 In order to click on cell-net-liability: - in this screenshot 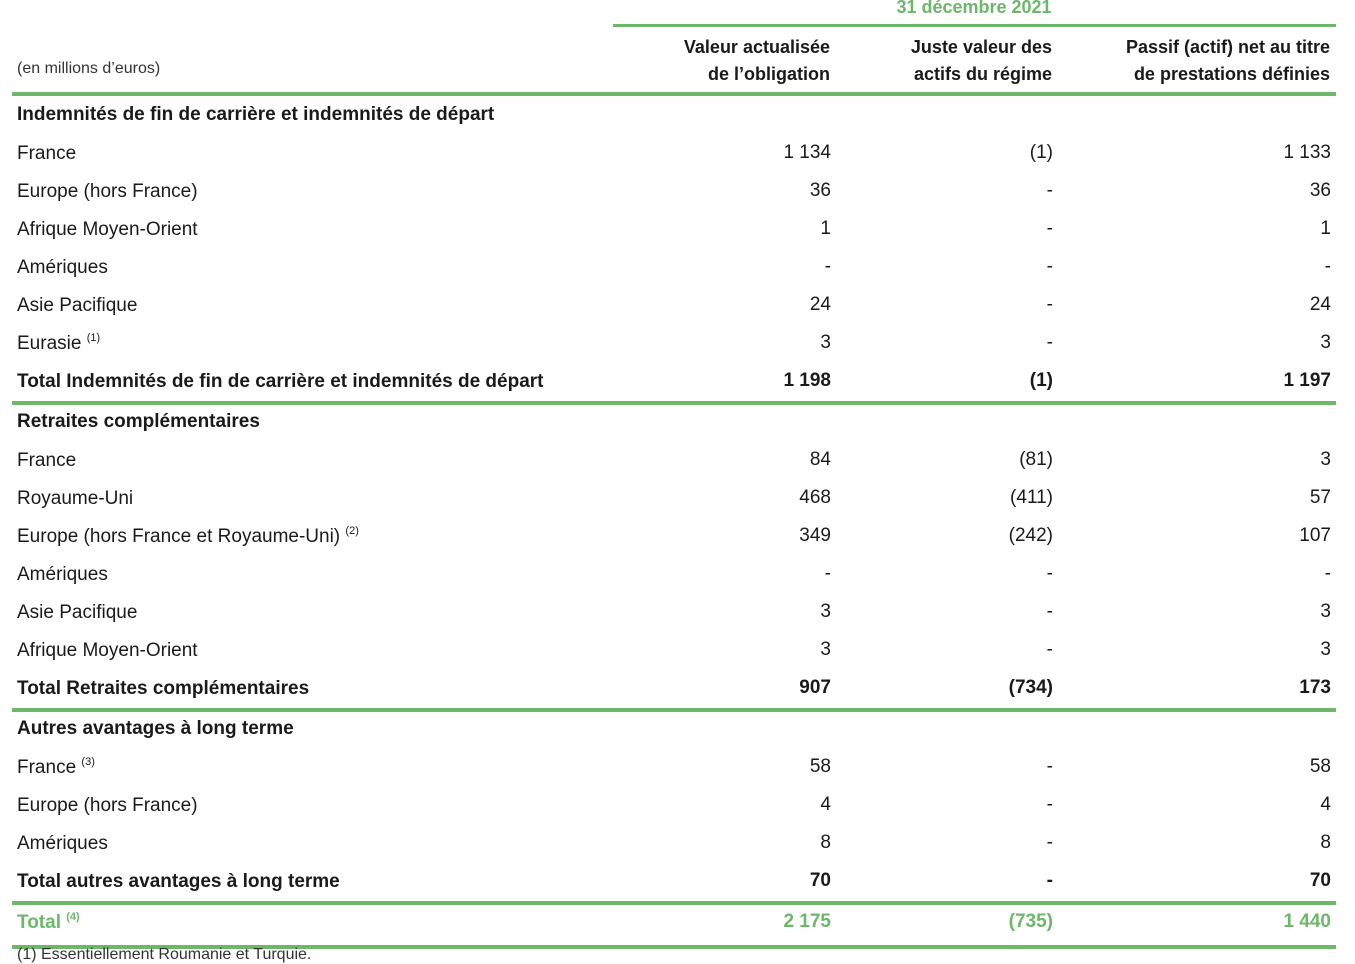, I will do `click(1327, 266)`.